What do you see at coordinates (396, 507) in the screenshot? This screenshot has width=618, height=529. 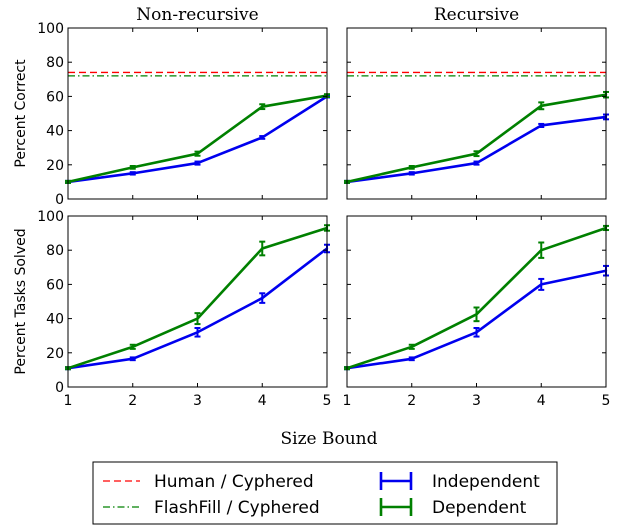 I see `legend-swatch-dependent` at bounding box center [396, 507].